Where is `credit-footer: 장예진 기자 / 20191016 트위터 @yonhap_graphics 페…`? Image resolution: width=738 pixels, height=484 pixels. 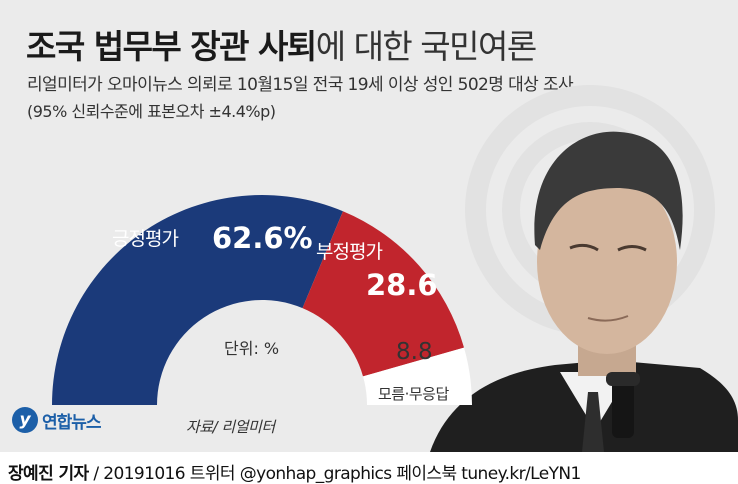 credit-footer: 장예진 기자 / 20191016 트위터 @yonhap_graphics 페… is located at coordinates (294, 471).